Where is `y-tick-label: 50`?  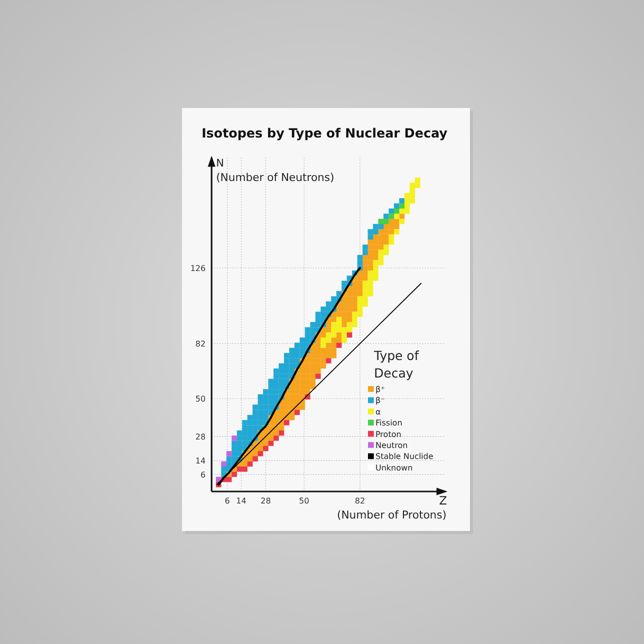
y-tick-label: 50 is located at coordinates (200, 399).